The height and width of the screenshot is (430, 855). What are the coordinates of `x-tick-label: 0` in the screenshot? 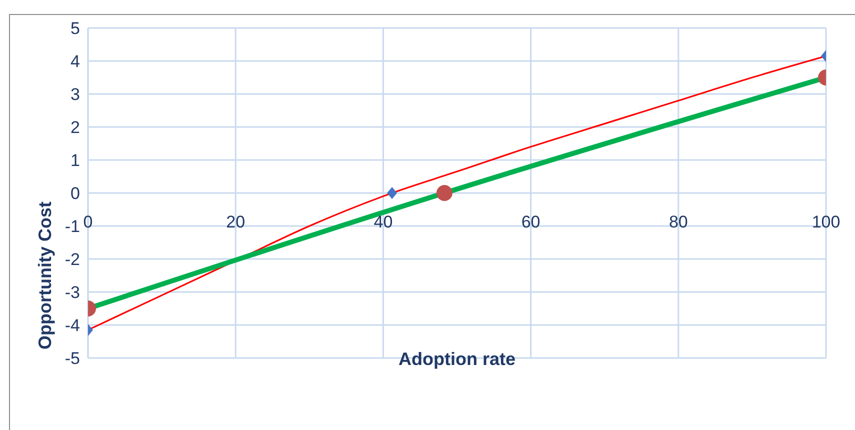 It's located at (88, 222).